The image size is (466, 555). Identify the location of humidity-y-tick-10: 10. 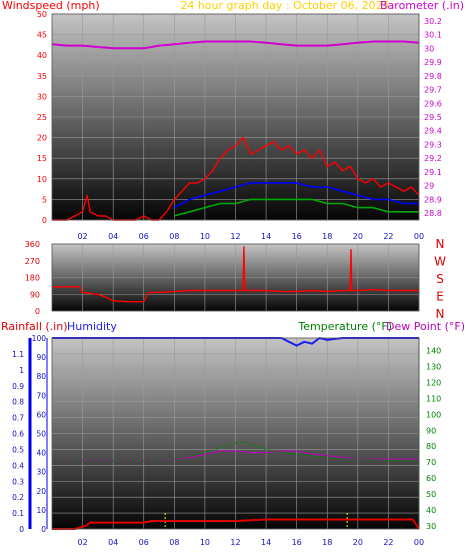
(41, 510).